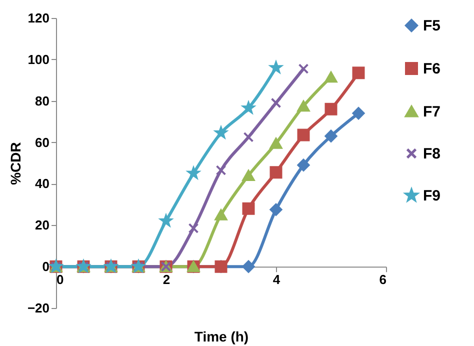  Describe the element at coordinates (60, 280) in the screenshot. I see `x-tick-label: 0` at that location.